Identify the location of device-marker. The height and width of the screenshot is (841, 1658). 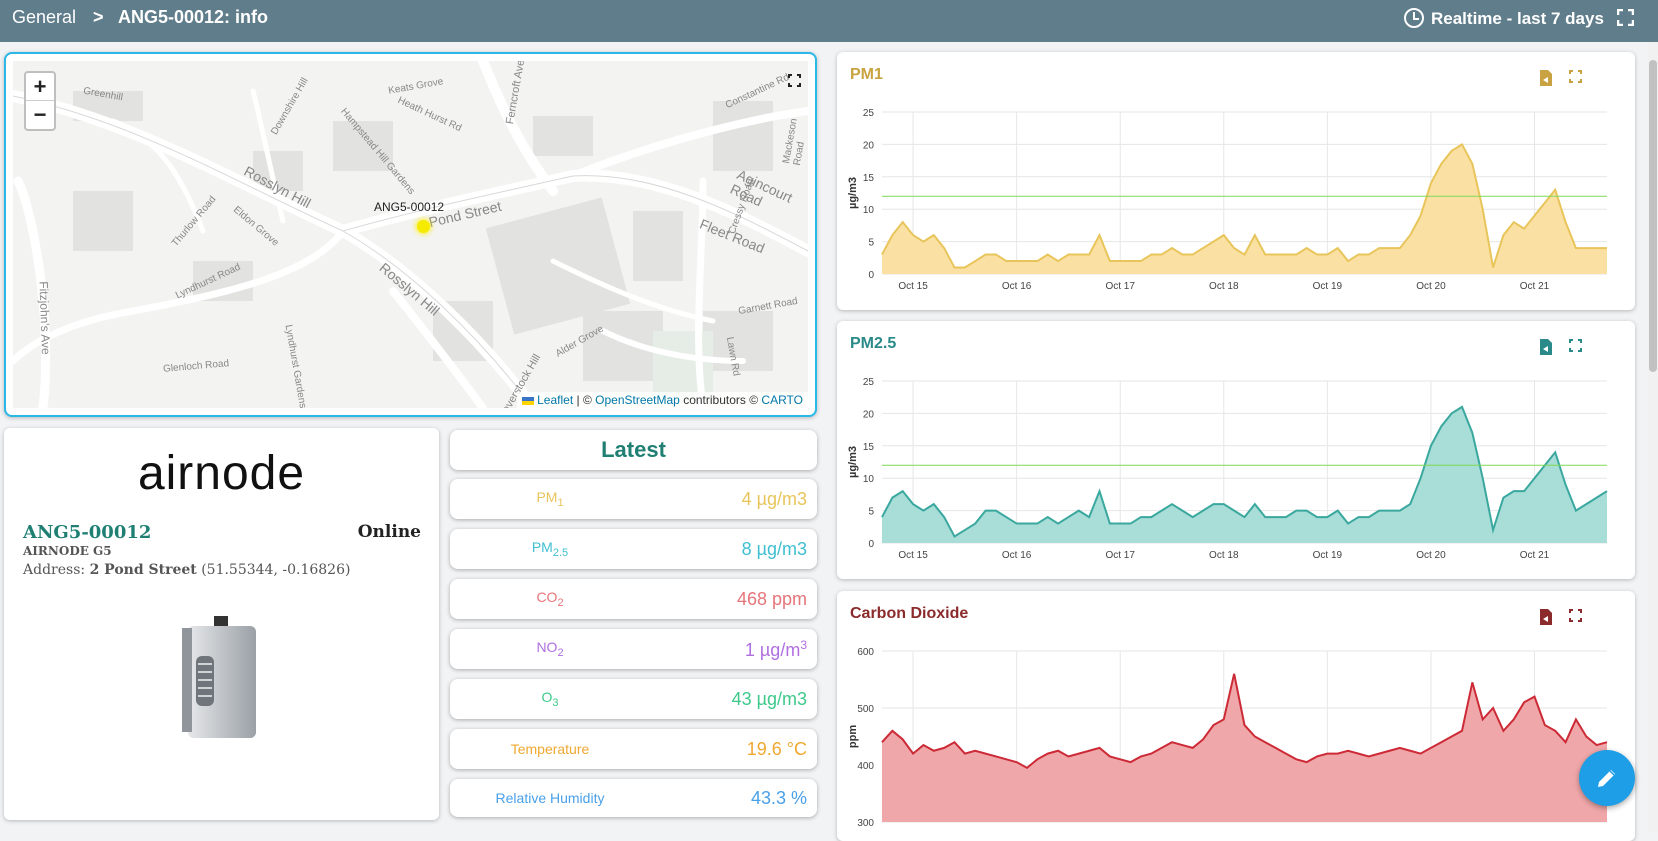
(423, 226).